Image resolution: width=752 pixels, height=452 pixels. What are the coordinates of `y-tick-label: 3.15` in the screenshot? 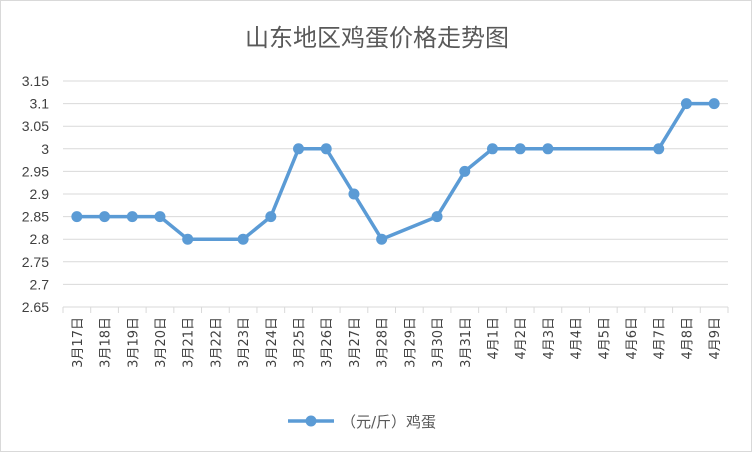 It's located at (35, 81).